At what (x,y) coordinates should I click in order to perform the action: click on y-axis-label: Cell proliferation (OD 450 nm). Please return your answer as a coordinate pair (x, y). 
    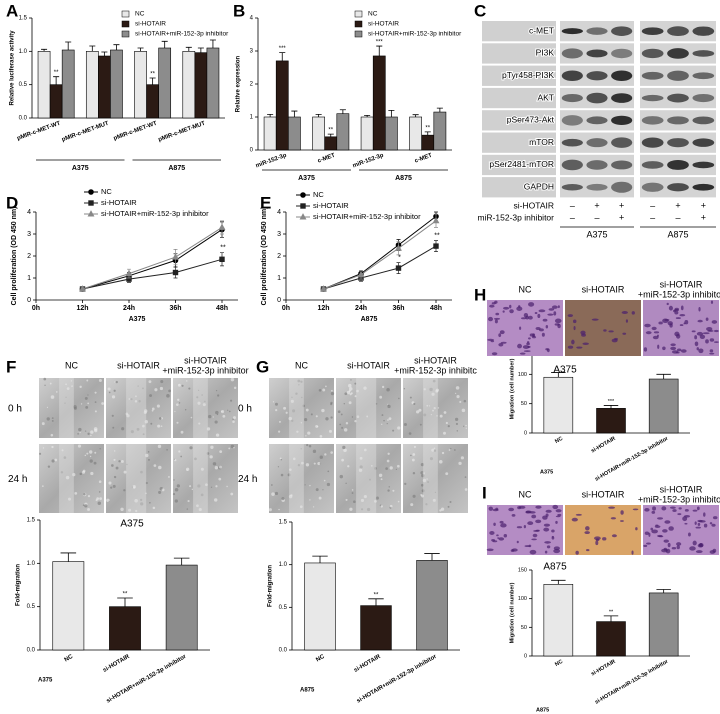
    Looking at the image, I should click on (264, 256).